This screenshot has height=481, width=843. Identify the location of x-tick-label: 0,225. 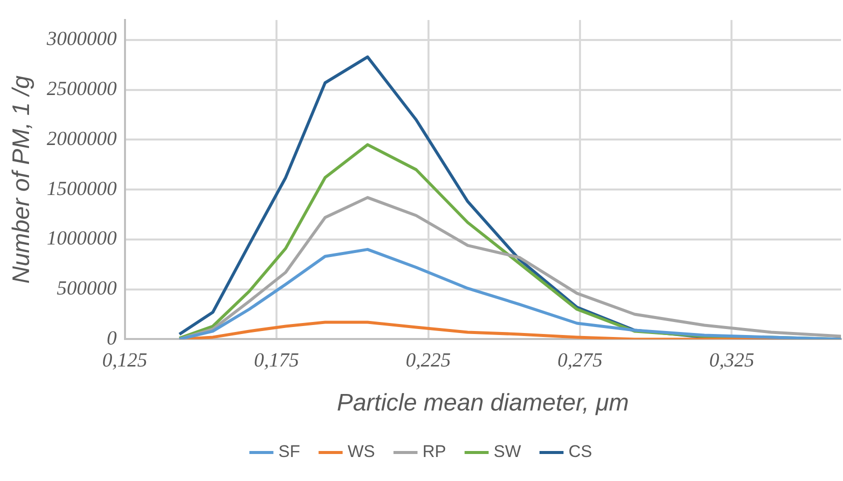
(428, 360).